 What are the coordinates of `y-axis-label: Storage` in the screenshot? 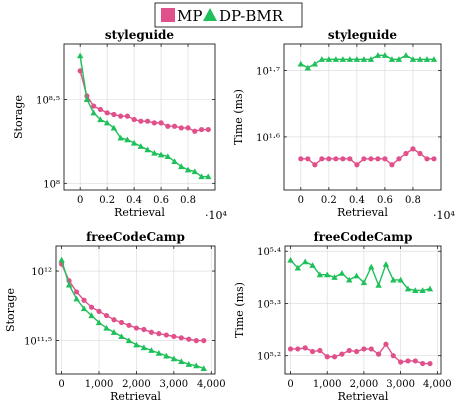 It's located at (18, 117).